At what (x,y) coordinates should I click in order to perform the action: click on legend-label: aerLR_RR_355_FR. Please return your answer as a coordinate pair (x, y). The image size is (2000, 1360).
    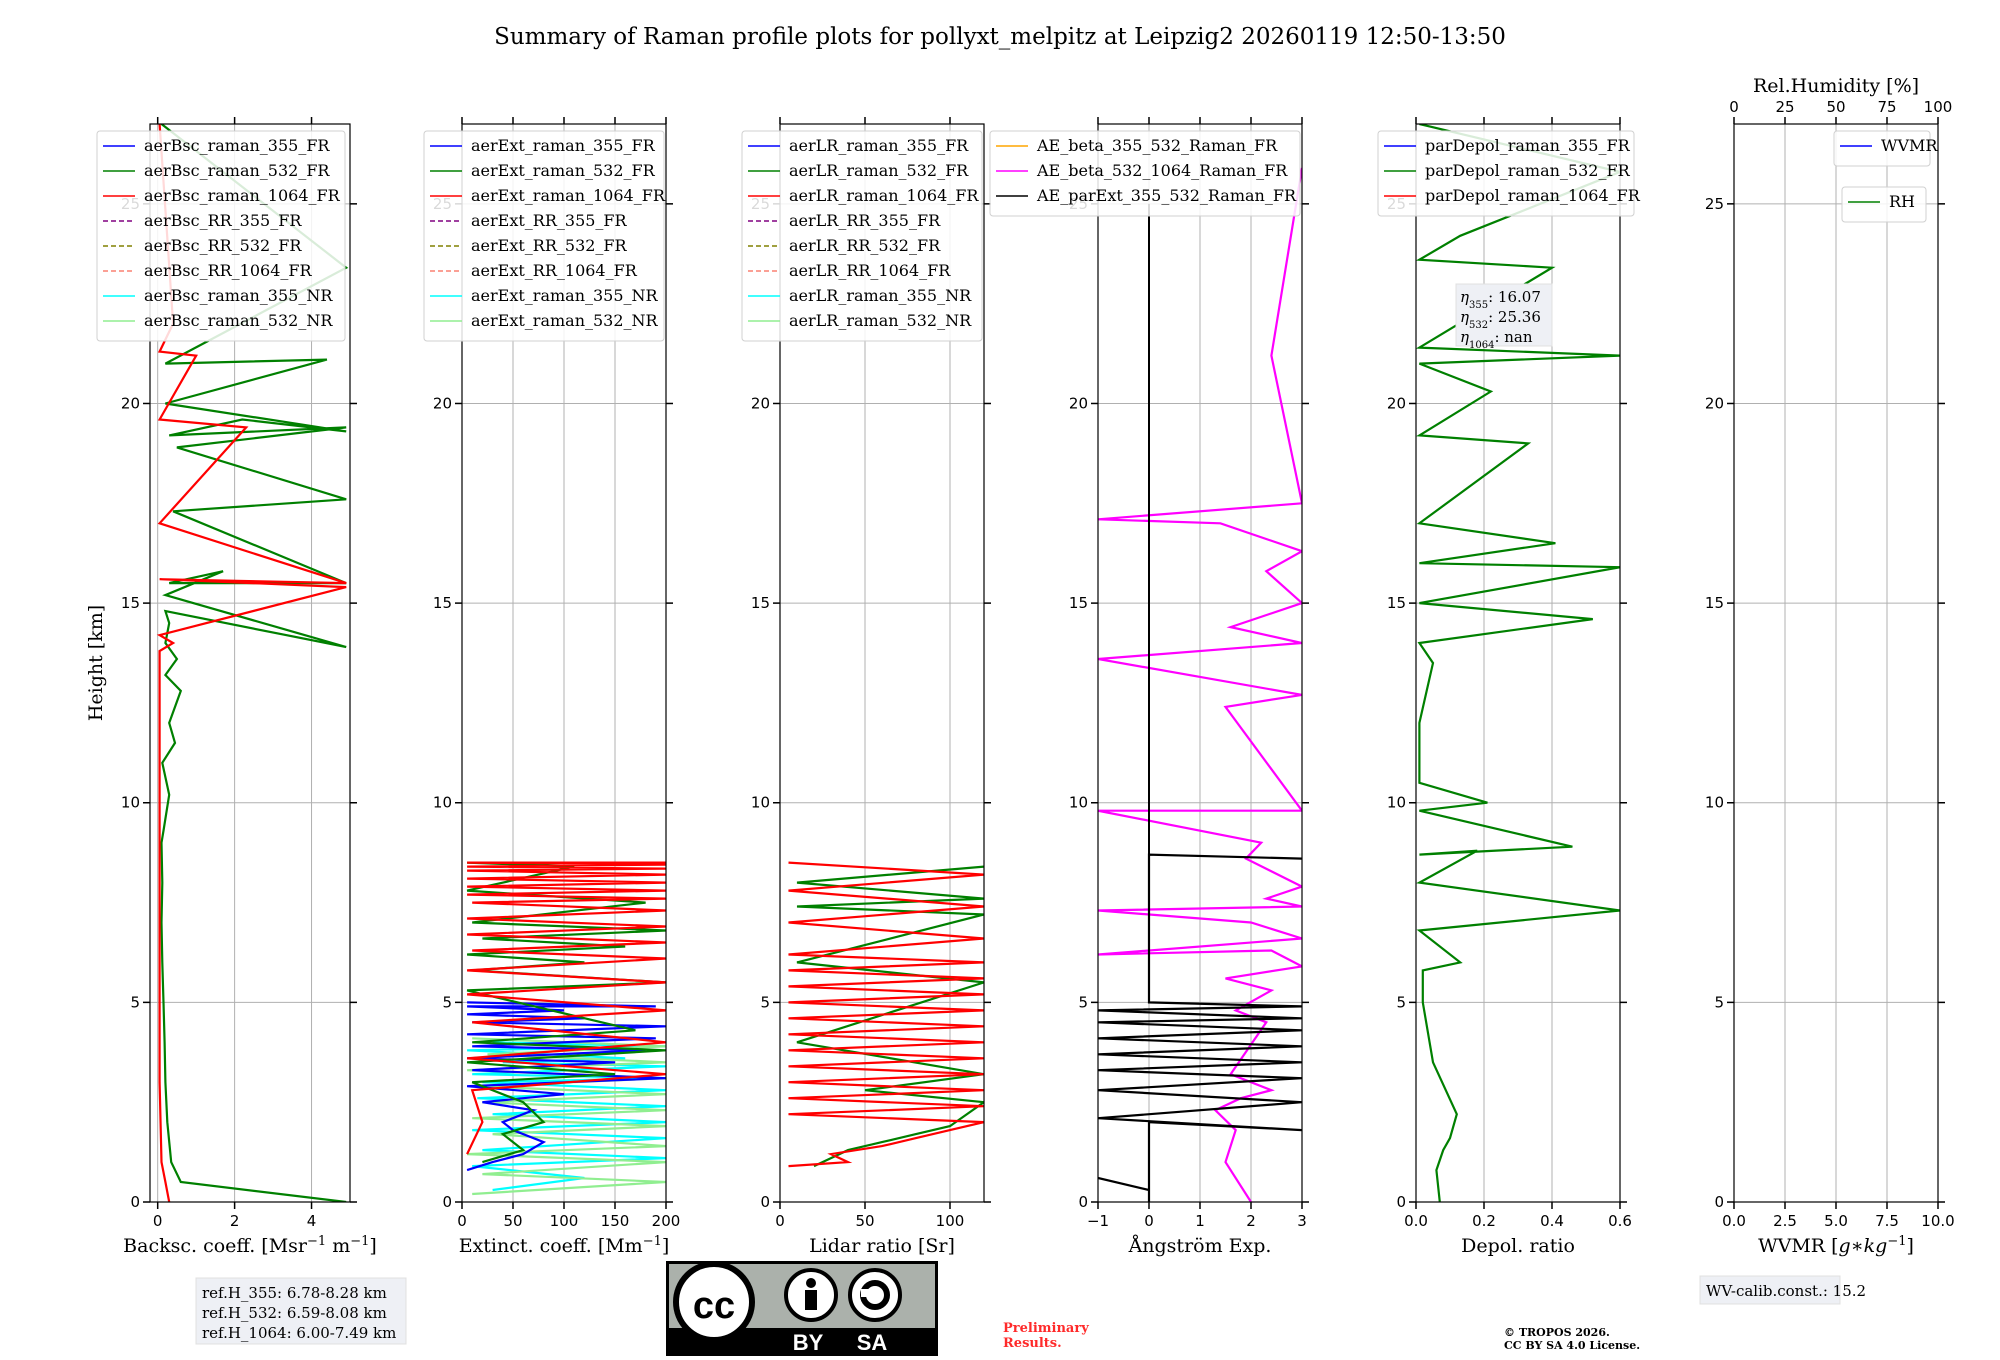
    Looking at the image, I should click on (865, 220).